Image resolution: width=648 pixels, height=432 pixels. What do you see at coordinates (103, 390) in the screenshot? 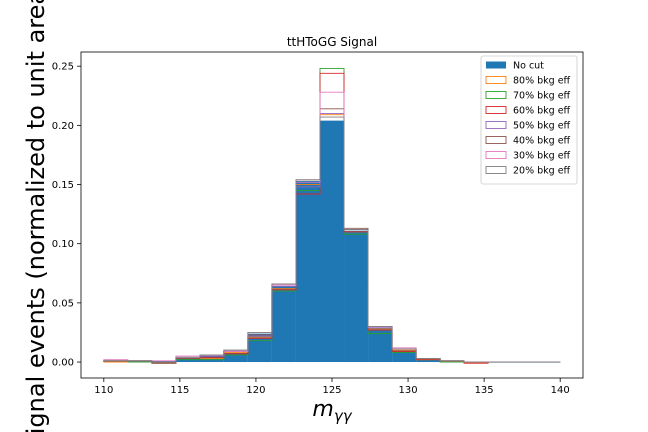
I see `x-tick-label: 110` at bounding box center [103, 390].